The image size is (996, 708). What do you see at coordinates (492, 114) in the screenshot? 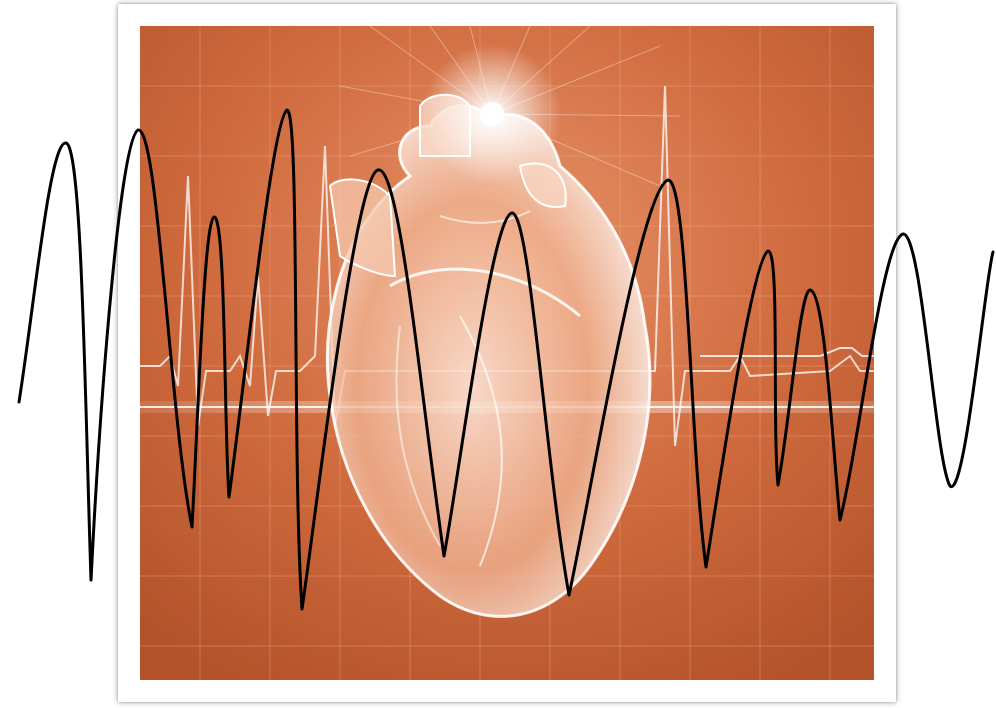
I see `light-flare-core` at bounding box center [492, 114].